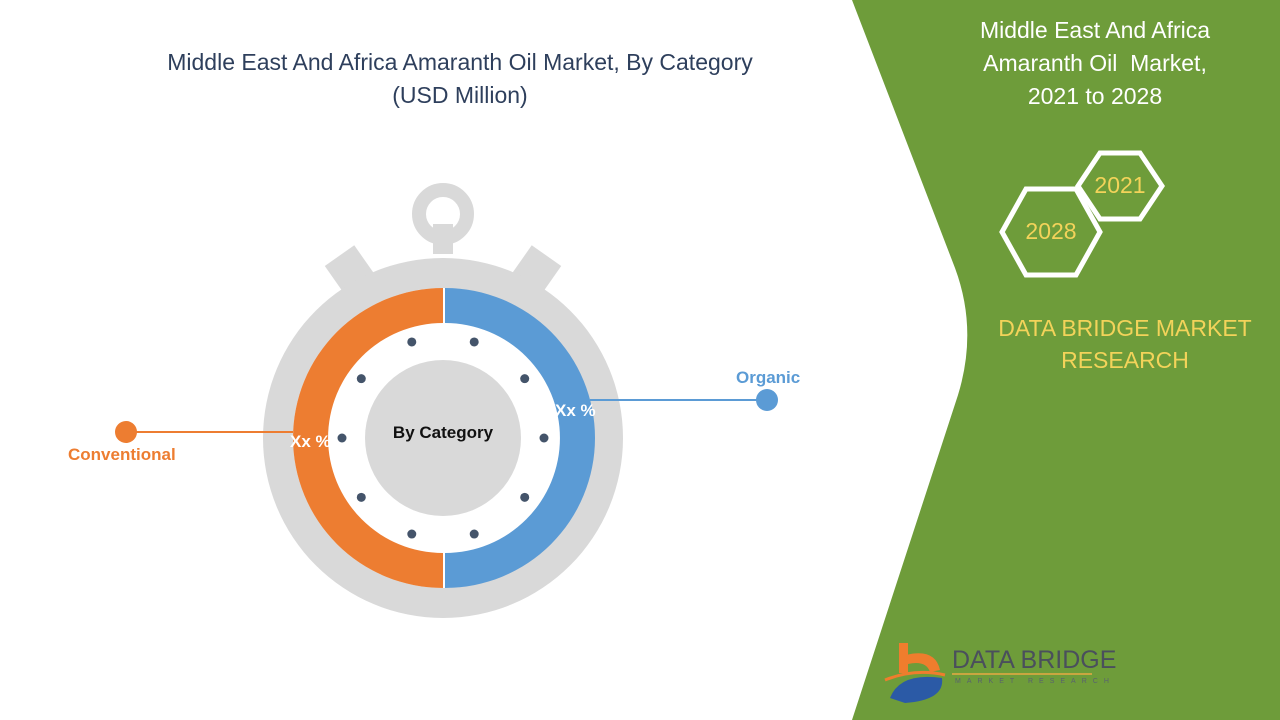 The height and width of the screenshot is (720, 1280). What do you see at coordinates (1095, 63) in the screenshot?
I see `side-title-line2: Amaranth Oil Market,` at bounding box center [1095, 63].